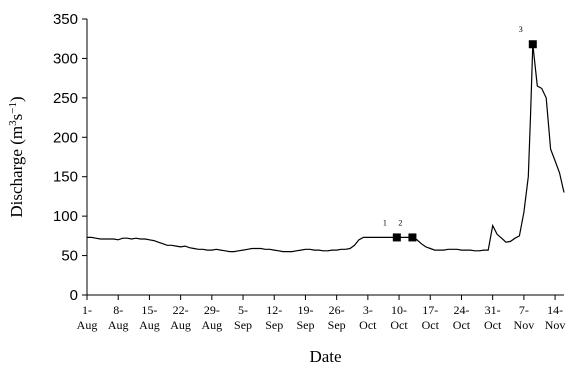 Image resolution: width=573 pixels, height=369 pixels. What do you see at coordinates (385, 222) in the screenshot?
I see `sample-marker-label: 1` at bounding box center [385, 222].